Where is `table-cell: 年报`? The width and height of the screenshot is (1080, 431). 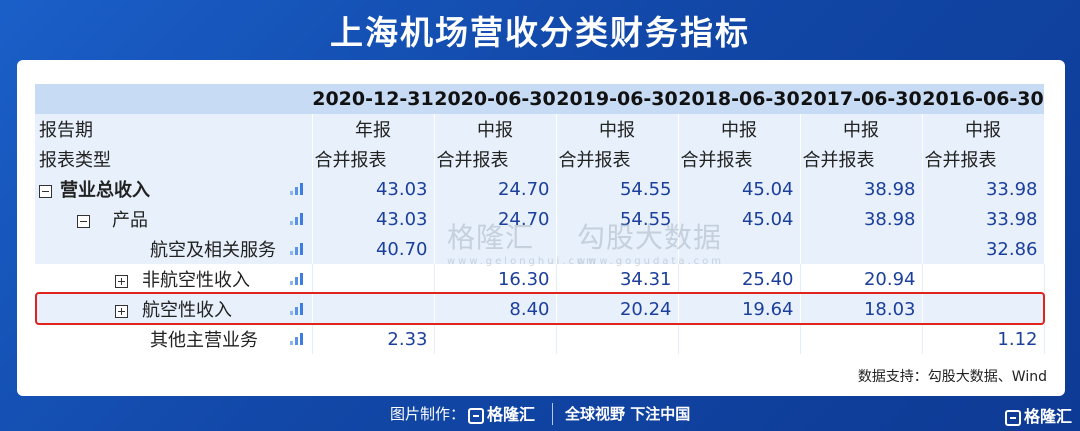
table-cell: 年报 is located at coordinates (373, 129).